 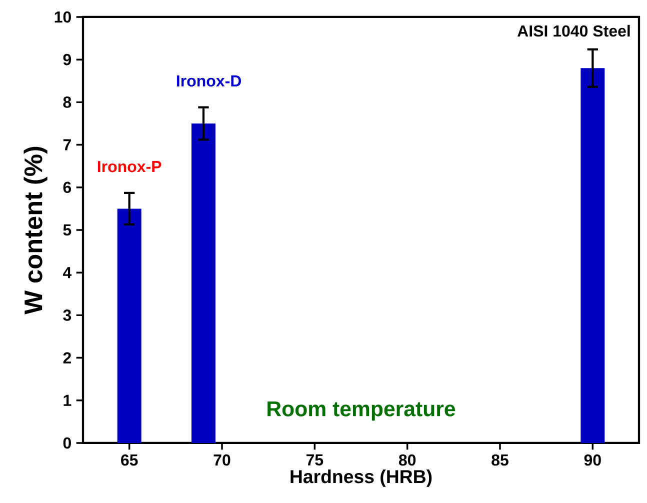 I want to click on y-tick-label: 4, so click(x=67, y=272).